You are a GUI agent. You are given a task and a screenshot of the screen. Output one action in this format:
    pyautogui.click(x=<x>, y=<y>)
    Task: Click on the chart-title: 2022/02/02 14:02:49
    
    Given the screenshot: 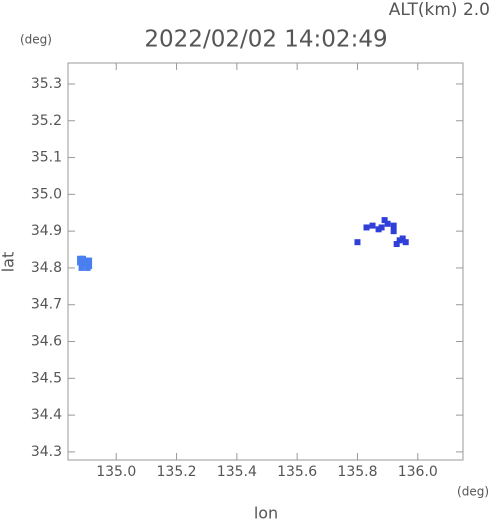 What is the action you would take?
    pyautogui.click(x=265, y=40)
    